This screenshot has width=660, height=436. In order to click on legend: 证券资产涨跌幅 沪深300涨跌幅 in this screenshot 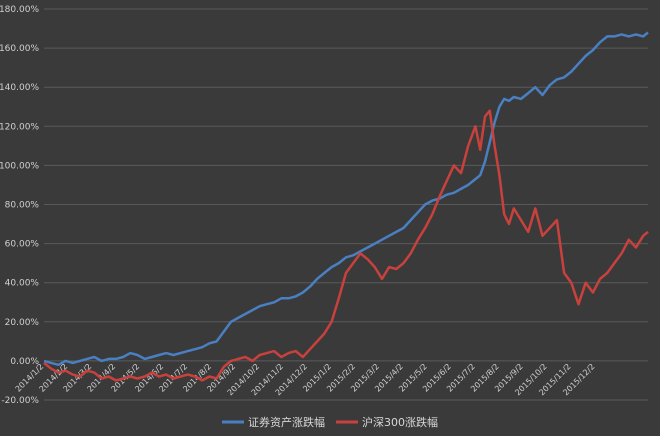, I will do `click(330, 422)`.